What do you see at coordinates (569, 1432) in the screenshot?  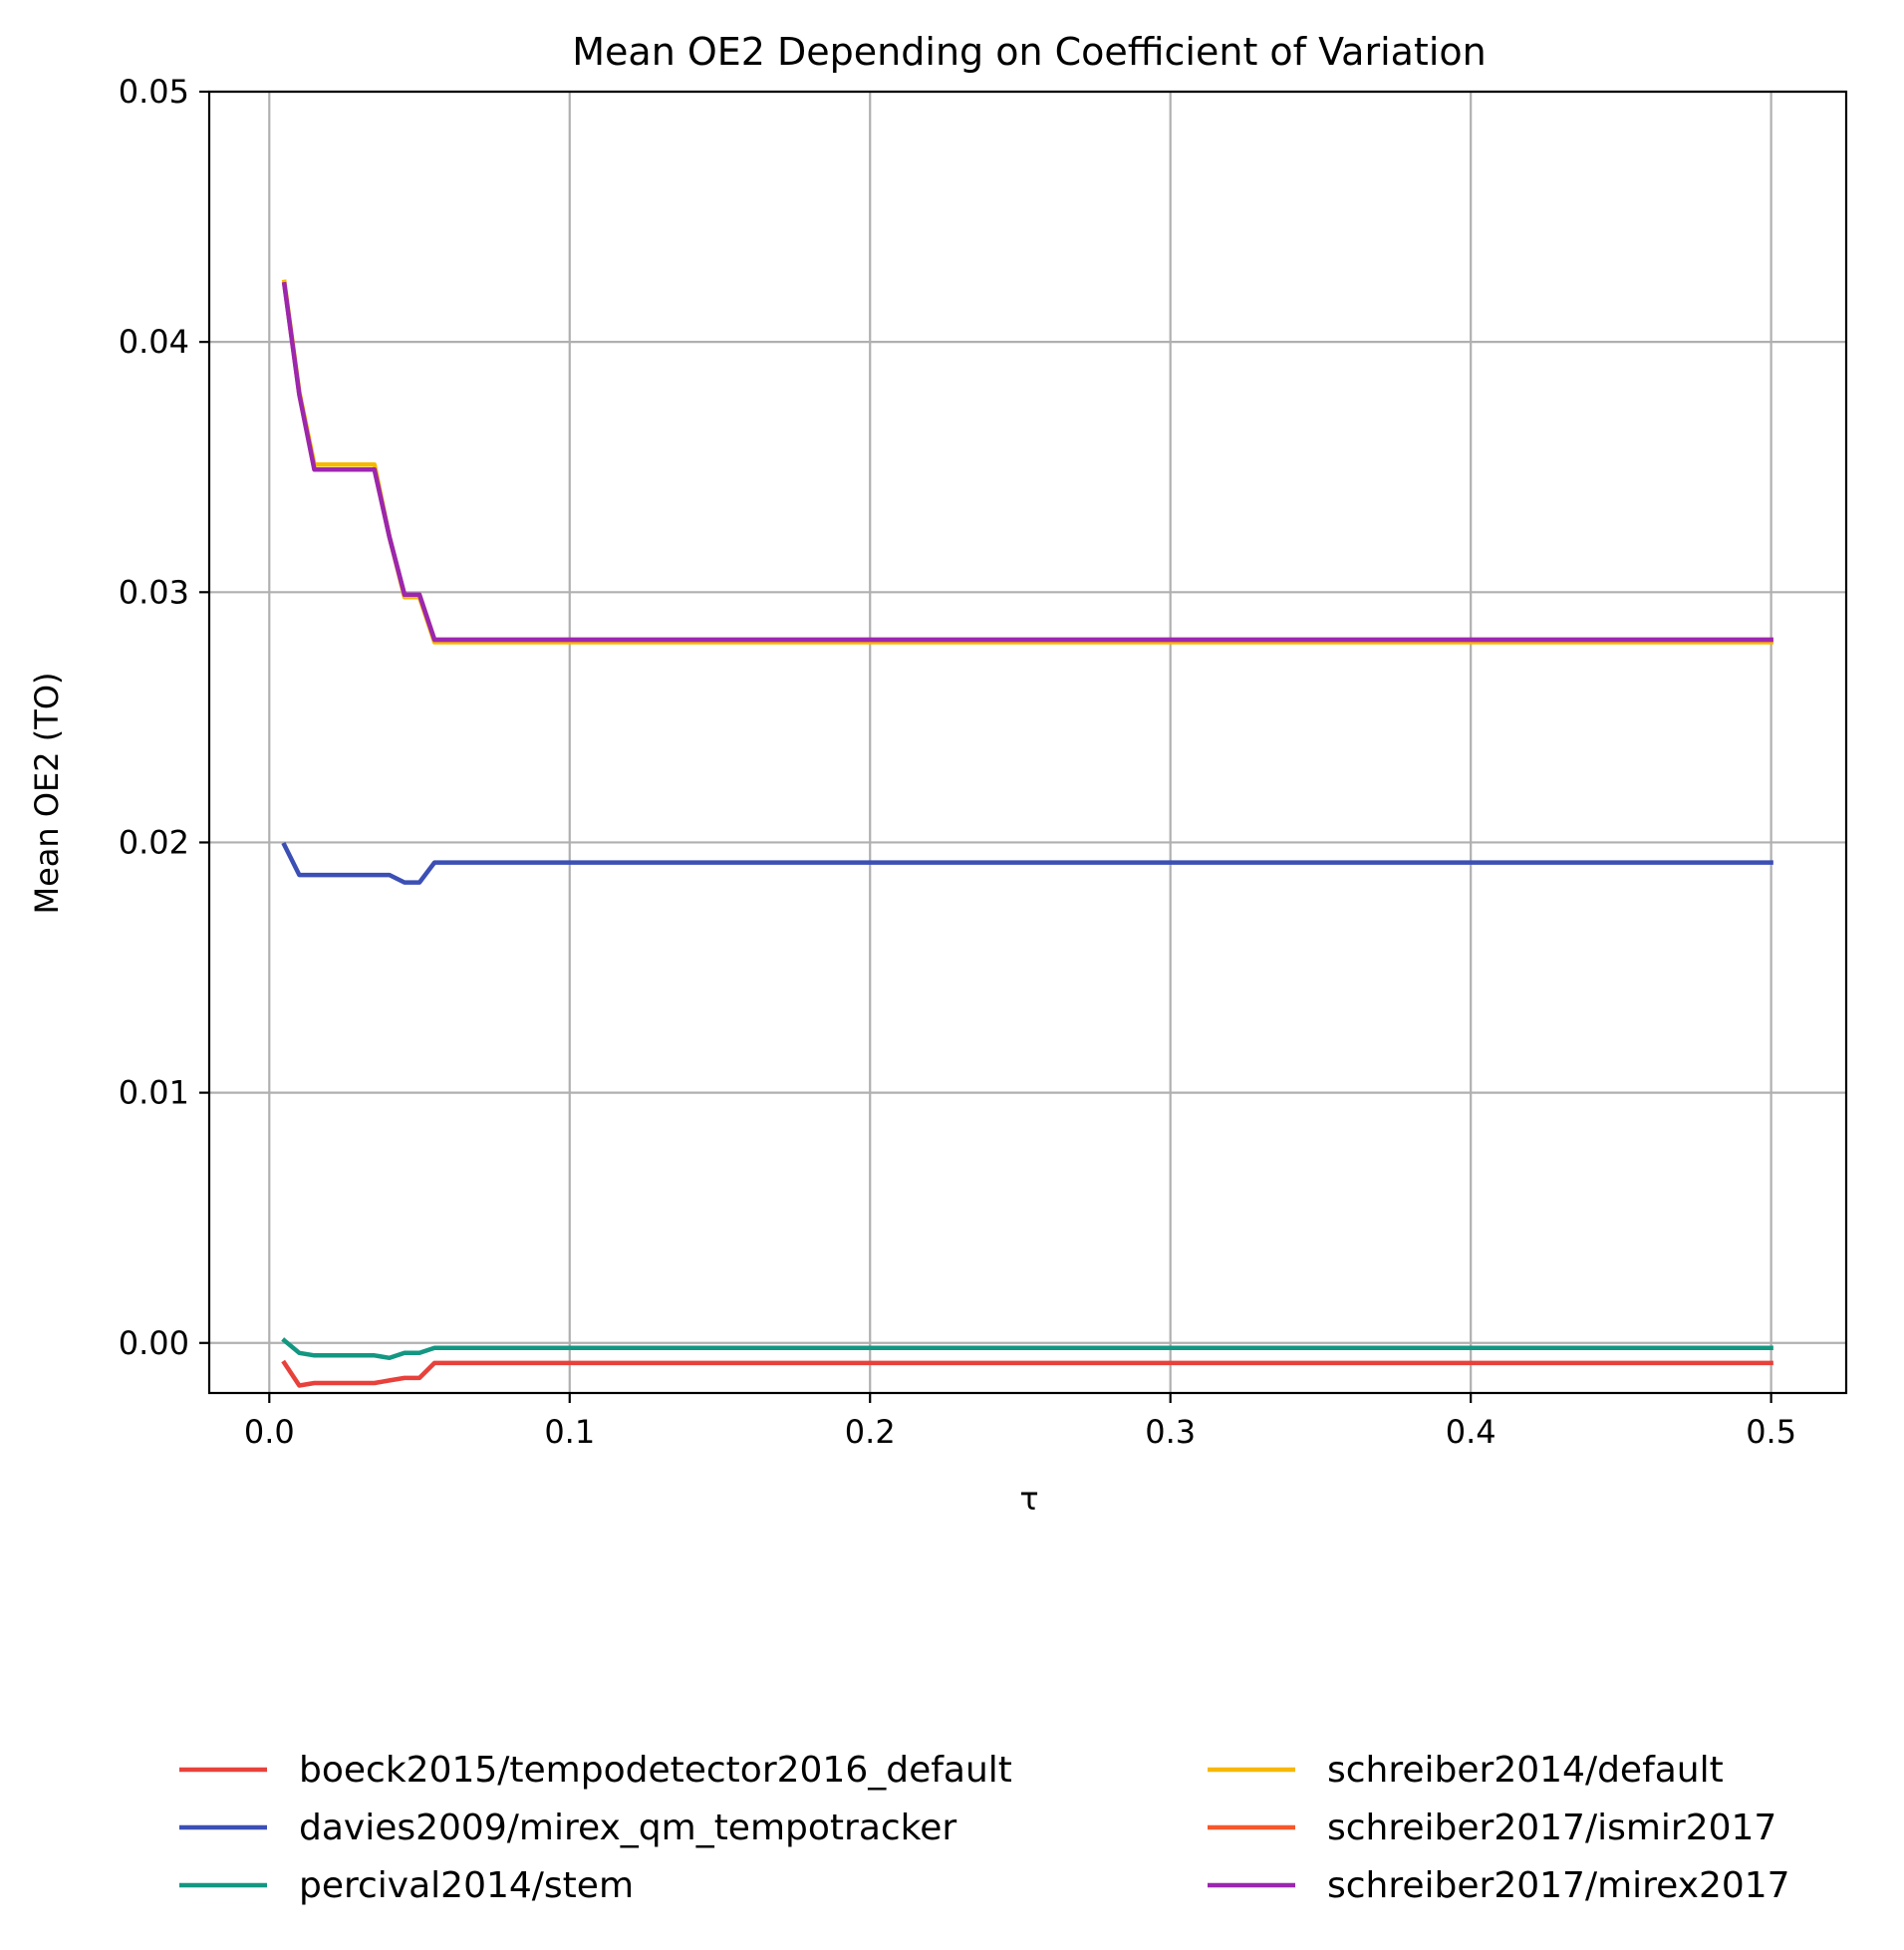 I see `x-tick-label: 0.1` at bounding box center [569, 1432].